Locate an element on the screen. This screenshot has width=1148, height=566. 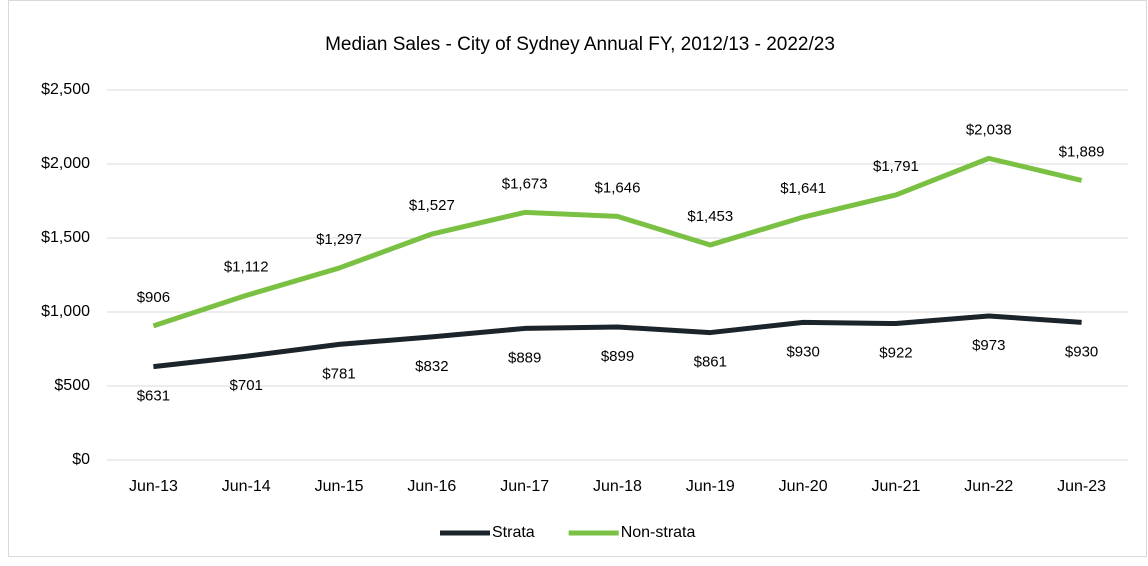
x-tick-label: Jun-18 is located at coordinates (617, 486).